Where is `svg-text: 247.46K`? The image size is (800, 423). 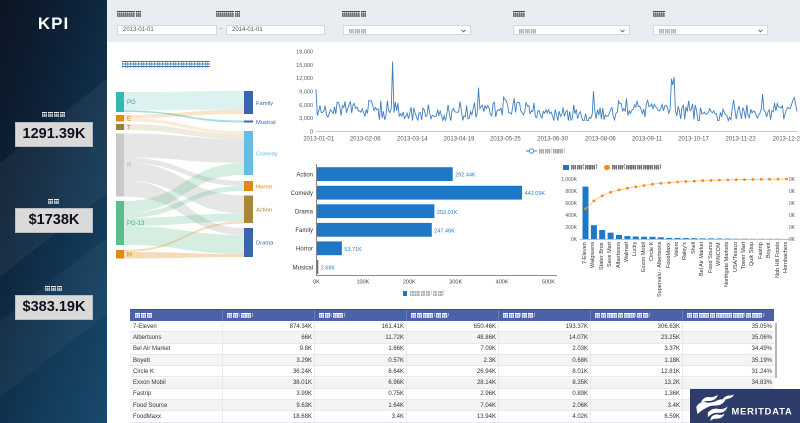
svg-text: 247.46K is located at coordinates (444, 231).